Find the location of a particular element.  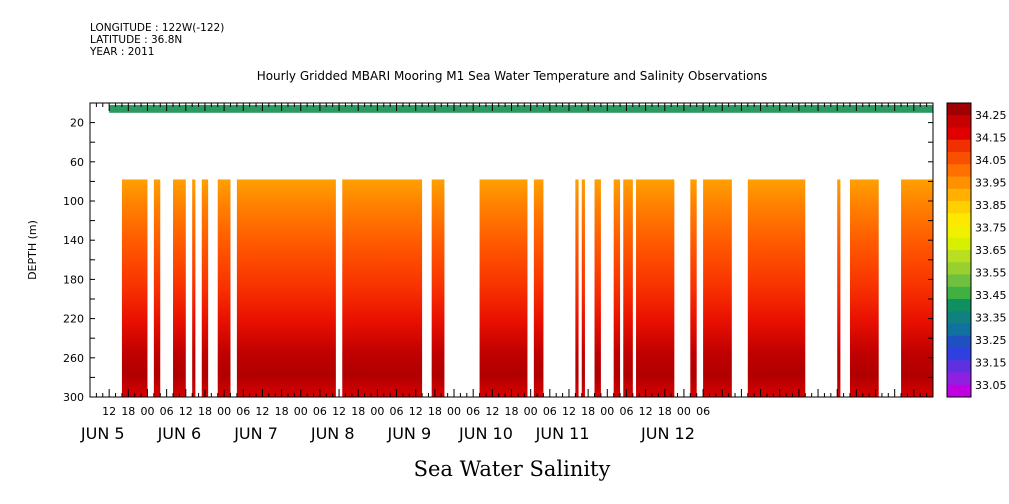

surface-salinity-band is located at coordinates (521, 108).